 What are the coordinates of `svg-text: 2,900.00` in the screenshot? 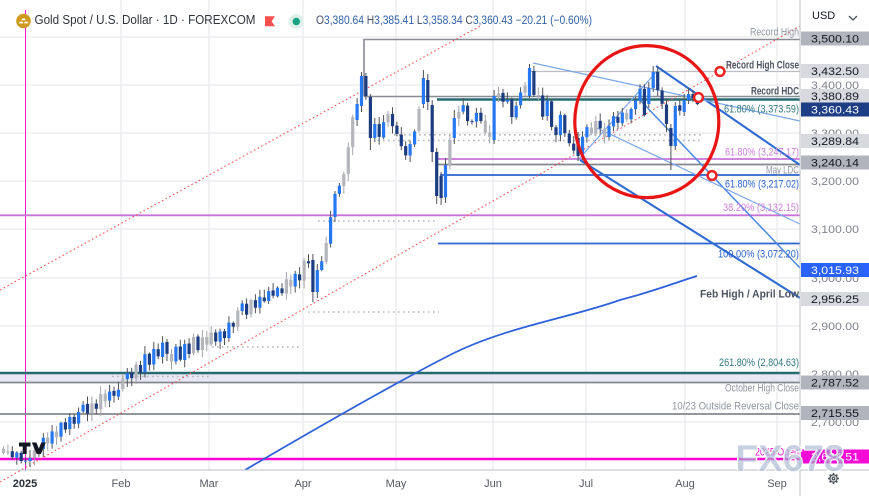 It's located at (835, 327).